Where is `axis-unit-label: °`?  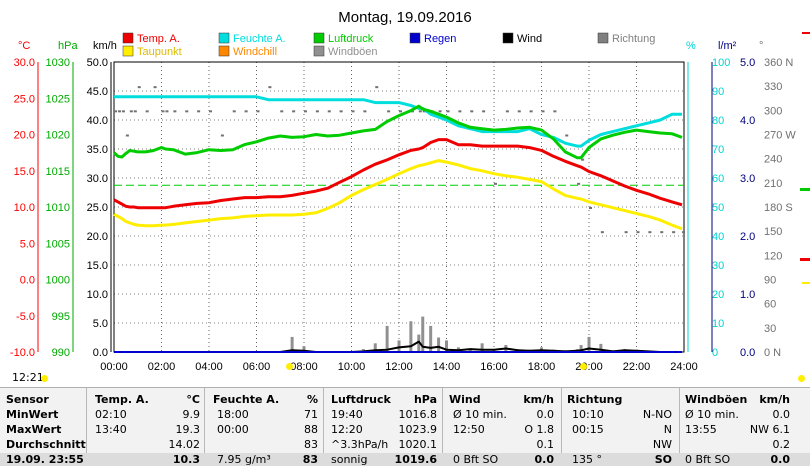 axis-unit-label: ° is located at coordinates (761, 46).